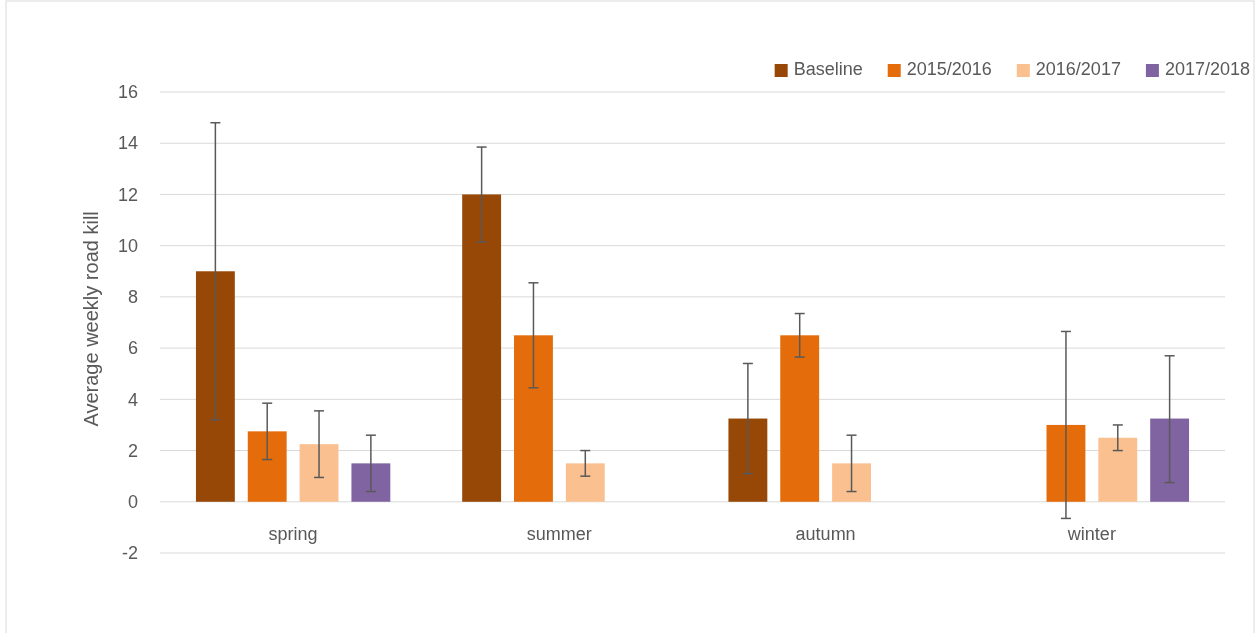  I want to click on y-tick-label: -2, so click(129, 553).